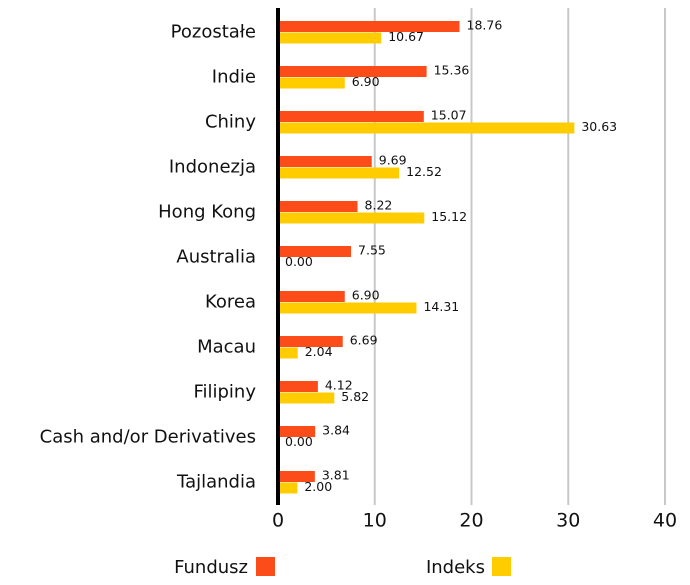  I want to click on value-label: 3.81, so click(336, 475).